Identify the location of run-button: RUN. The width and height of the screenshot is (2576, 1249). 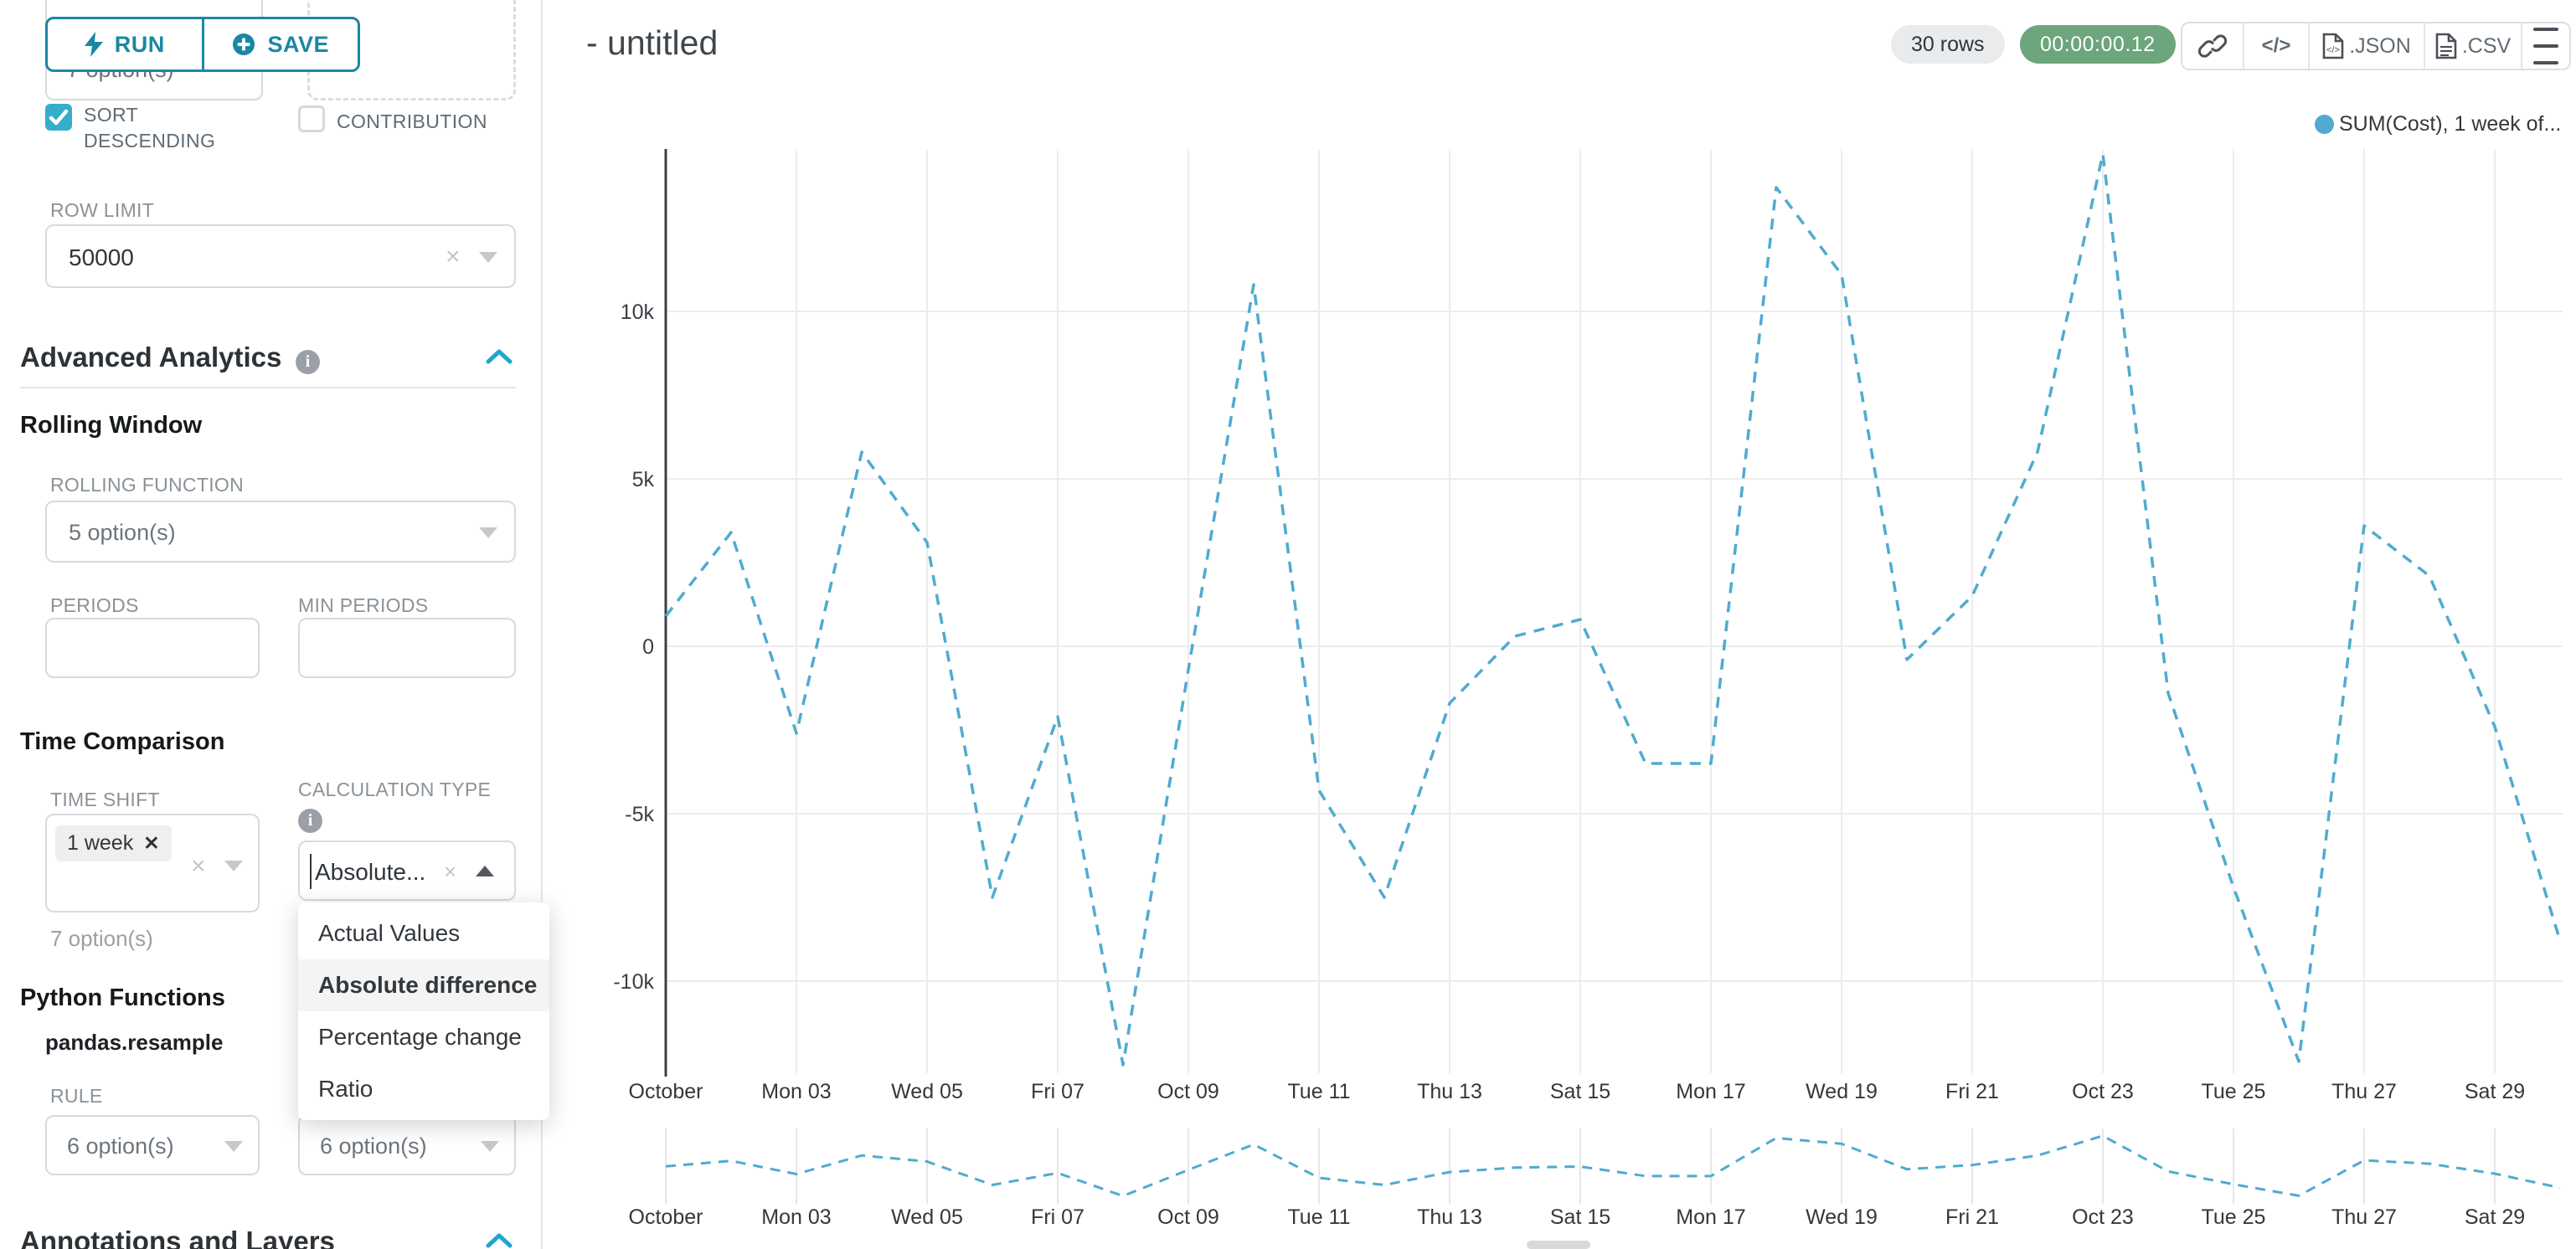
(125, 44).